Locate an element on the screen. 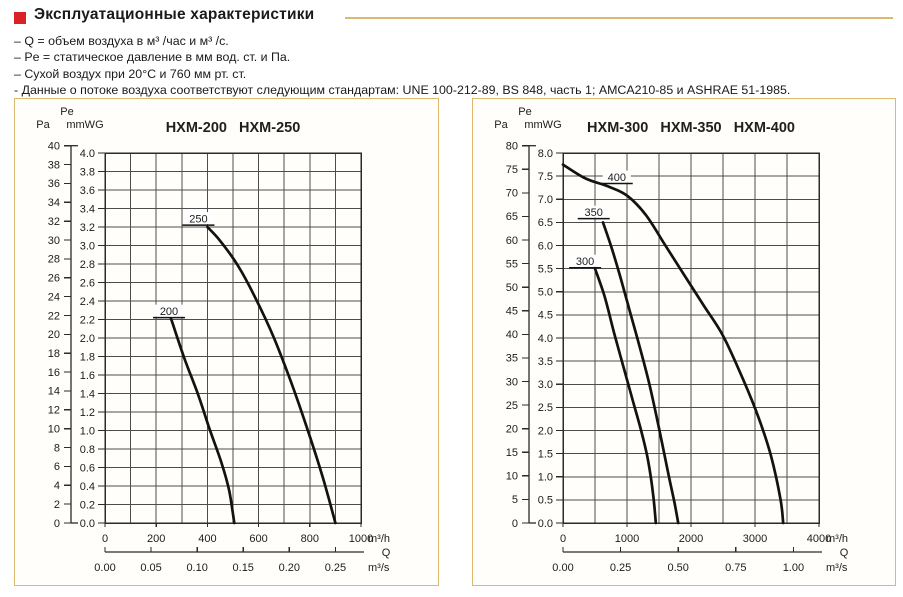 The image size is (903, 597). svg-text: 15 is located at coordinates (512, 453).